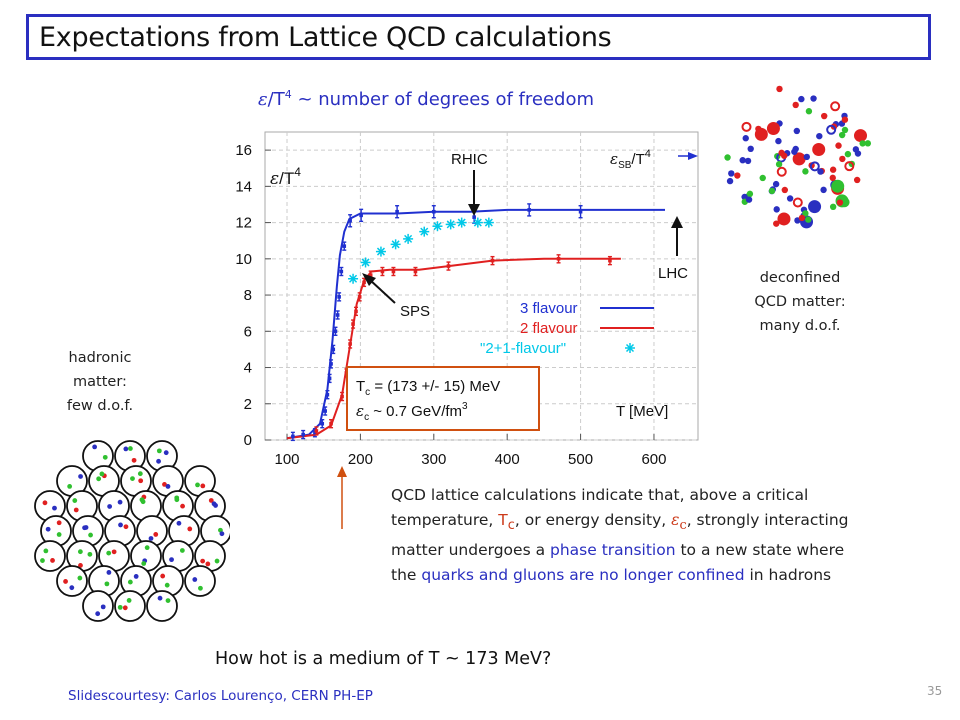  What do you see at coordinates (100, 382) in the screenshot?
I see `hadronic-line-2: matter:` at bounding box center [100, 382].